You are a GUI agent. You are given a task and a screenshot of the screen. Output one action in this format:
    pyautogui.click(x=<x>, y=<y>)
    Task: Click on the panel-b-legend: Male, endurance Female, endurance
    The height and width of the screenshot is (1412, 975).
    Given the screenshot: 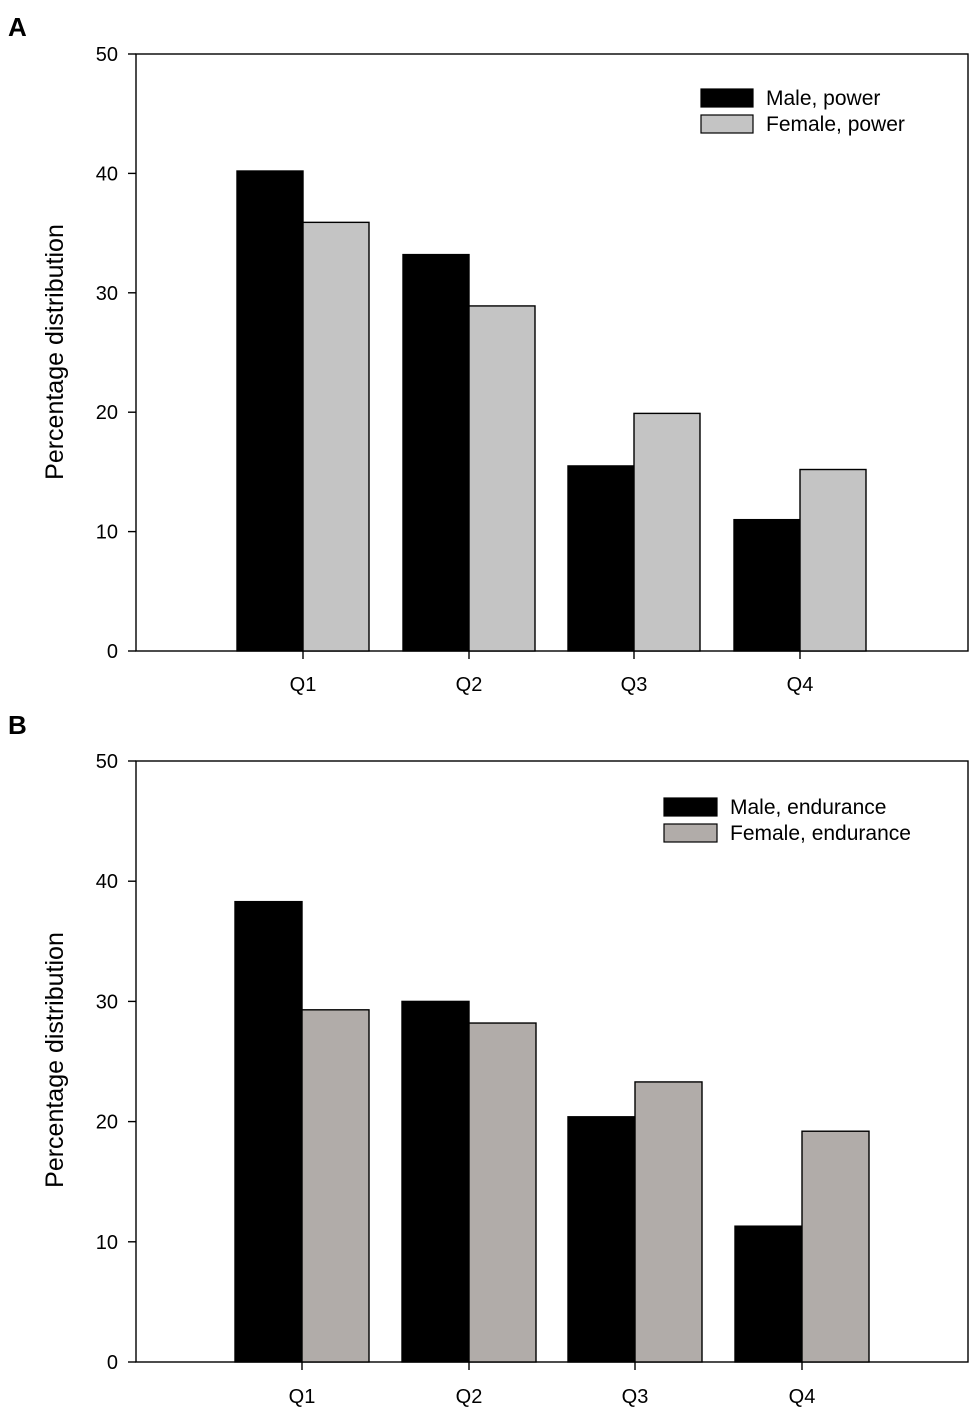 What is the action you would take?
    pyautogui.click(x=787, y=820)
    